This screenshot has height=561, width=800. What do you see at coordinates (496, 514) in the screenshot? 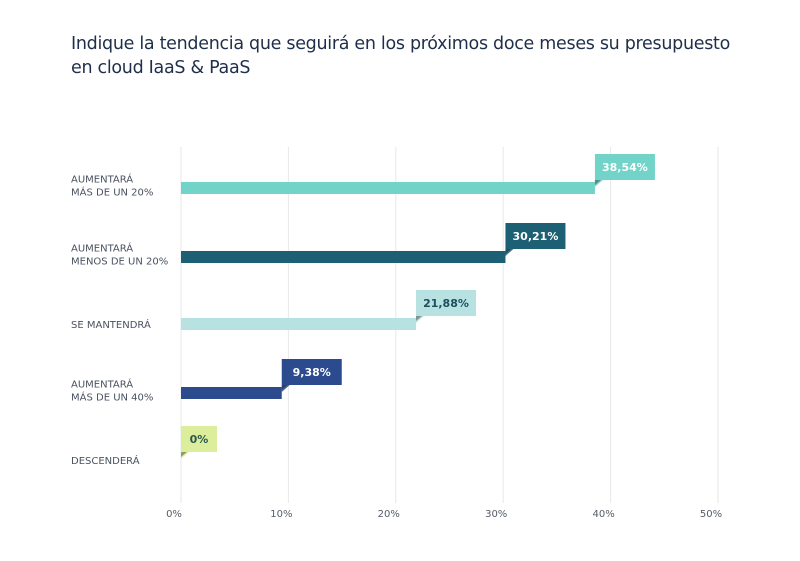
I see `x-tick-label: 30%` at bounding box center [496, 514].